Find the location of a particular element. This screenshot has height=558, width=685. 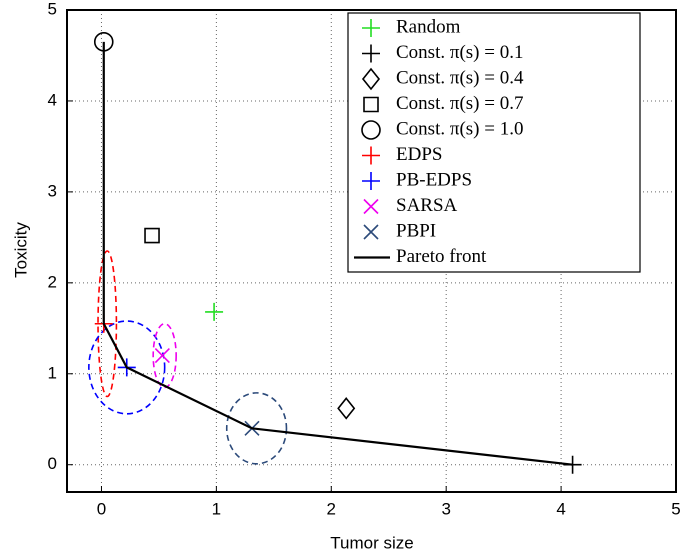

x-tick-label: 1 is located at coordinates (216, 508).